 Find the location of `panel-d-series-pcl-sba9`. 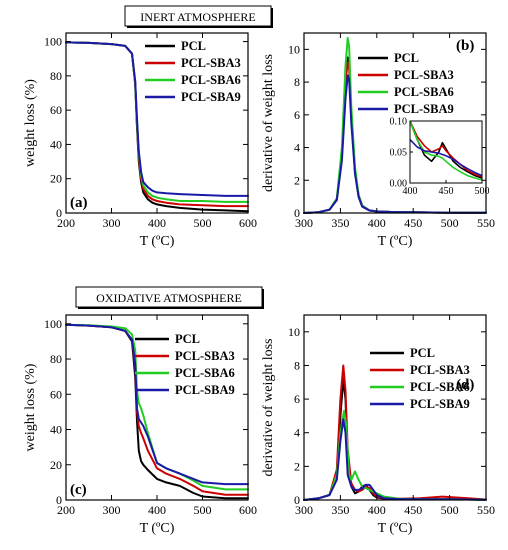

panel-d-series-pcl-sba9 is located at coordinates (395, 459).